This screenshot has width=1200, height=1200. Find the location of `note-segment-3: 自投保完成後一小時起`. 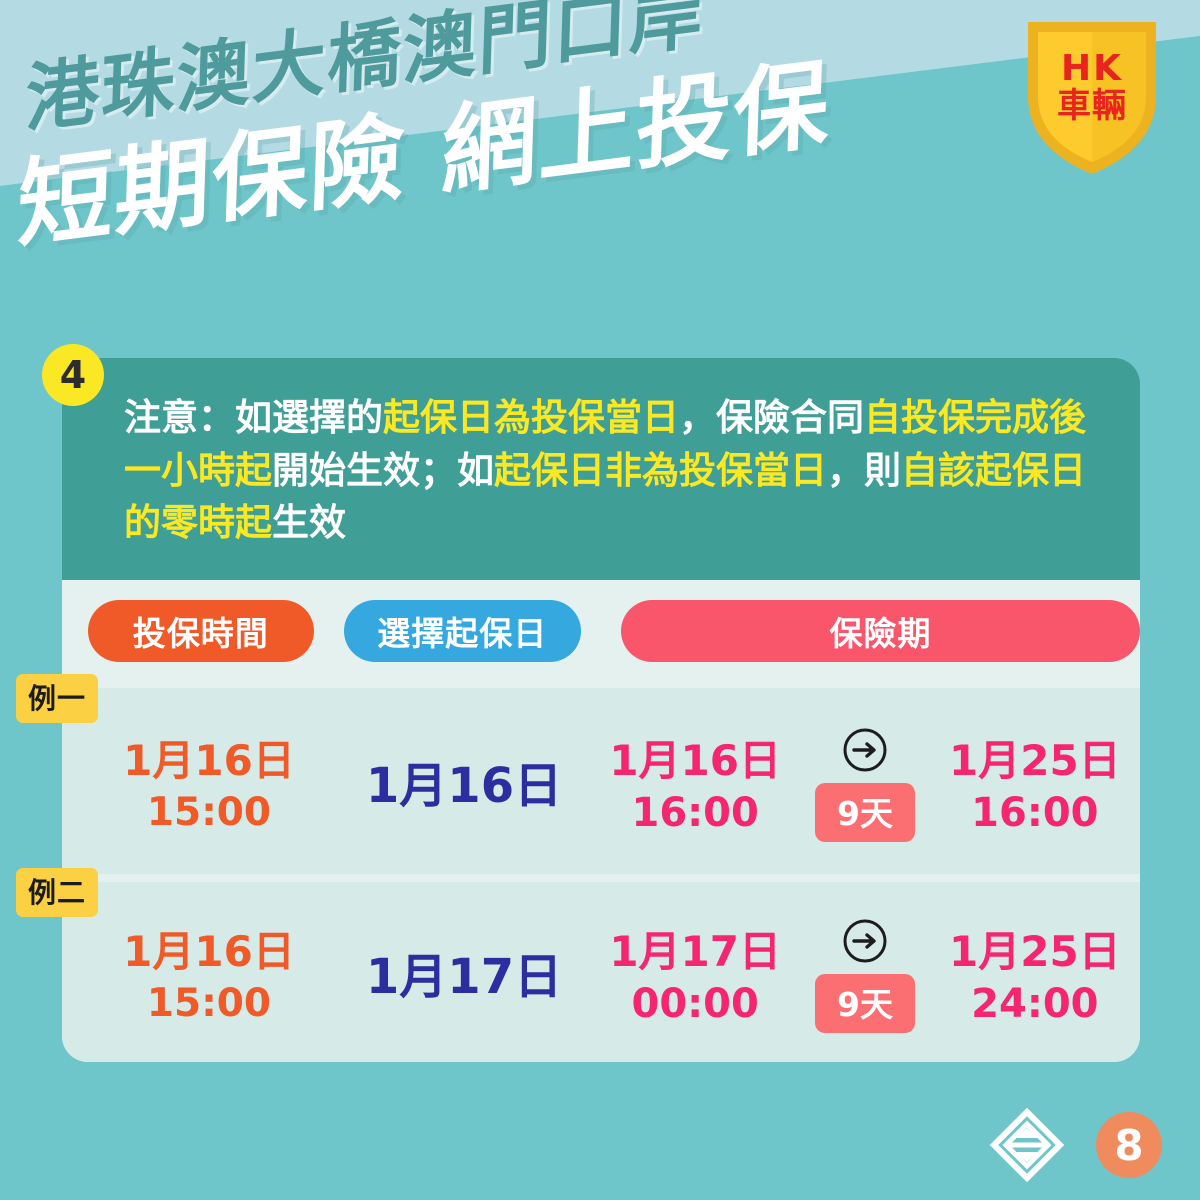

note-segment-3: 自投保完成後一小時起 is located at coordinates (605, 444).